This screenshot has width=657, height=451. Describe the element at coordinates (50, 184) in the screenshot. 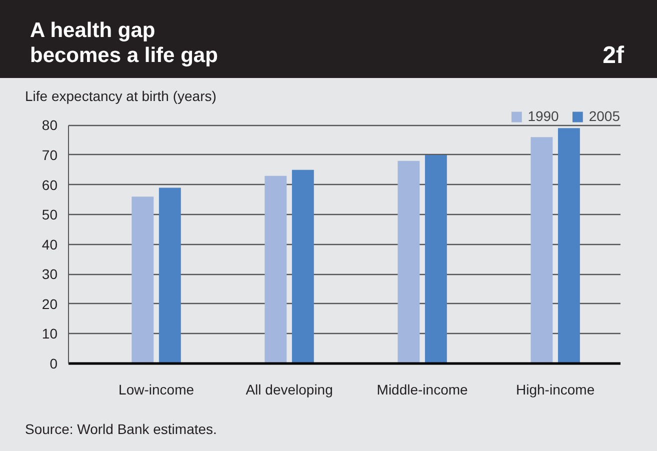

I see `y-tick-label: 60` at that location.